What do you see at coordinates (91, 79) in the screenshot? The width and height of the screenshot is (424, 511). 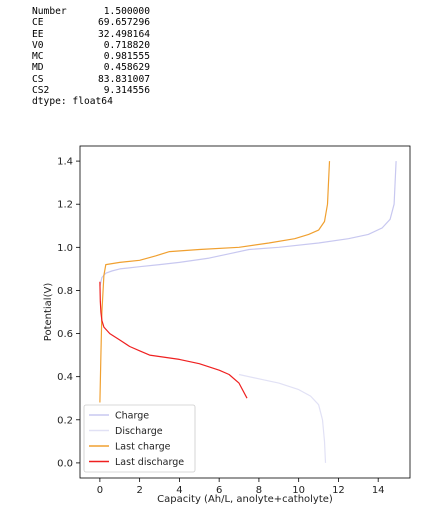 I see `output-row: CS 83.831007` at bounding box center [91, 79].